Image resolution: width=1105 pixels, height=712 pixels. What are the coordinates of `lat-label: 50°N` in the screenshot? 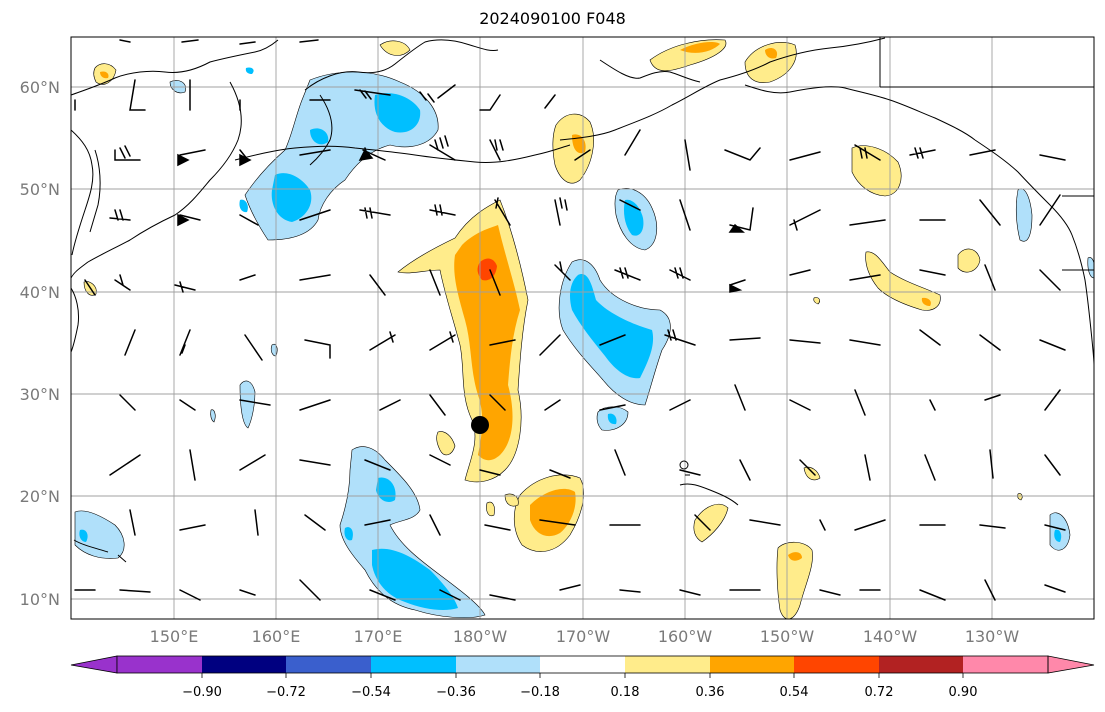 It's located at (40, 189).